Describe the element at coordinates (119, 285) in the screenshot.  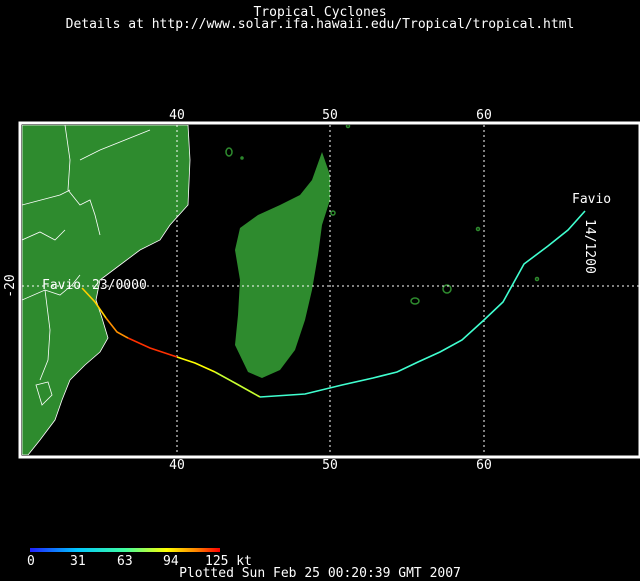
I see `storm-time-start: 23/0000` at that location.